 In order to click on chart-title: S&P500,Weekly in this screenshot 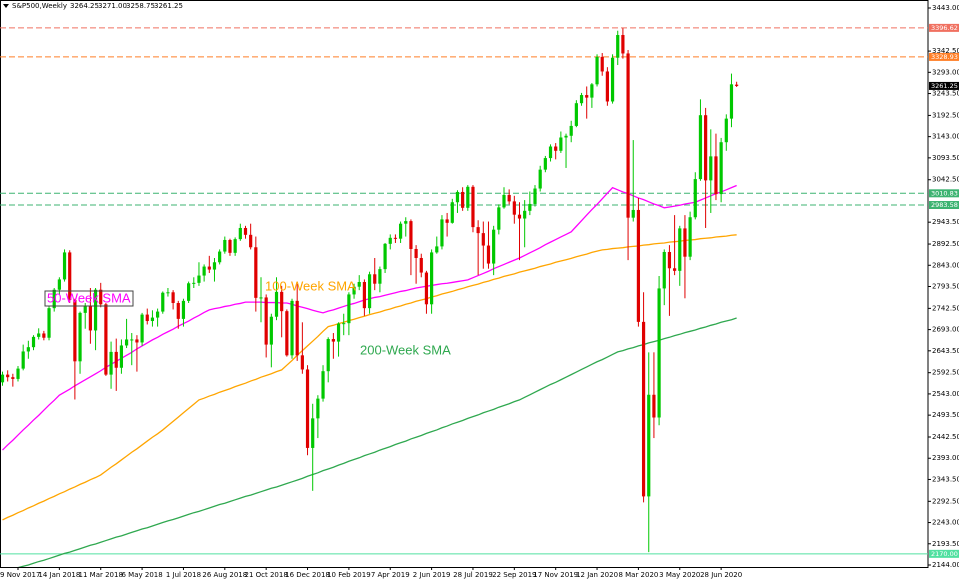, I will do `click(39, 6)`.